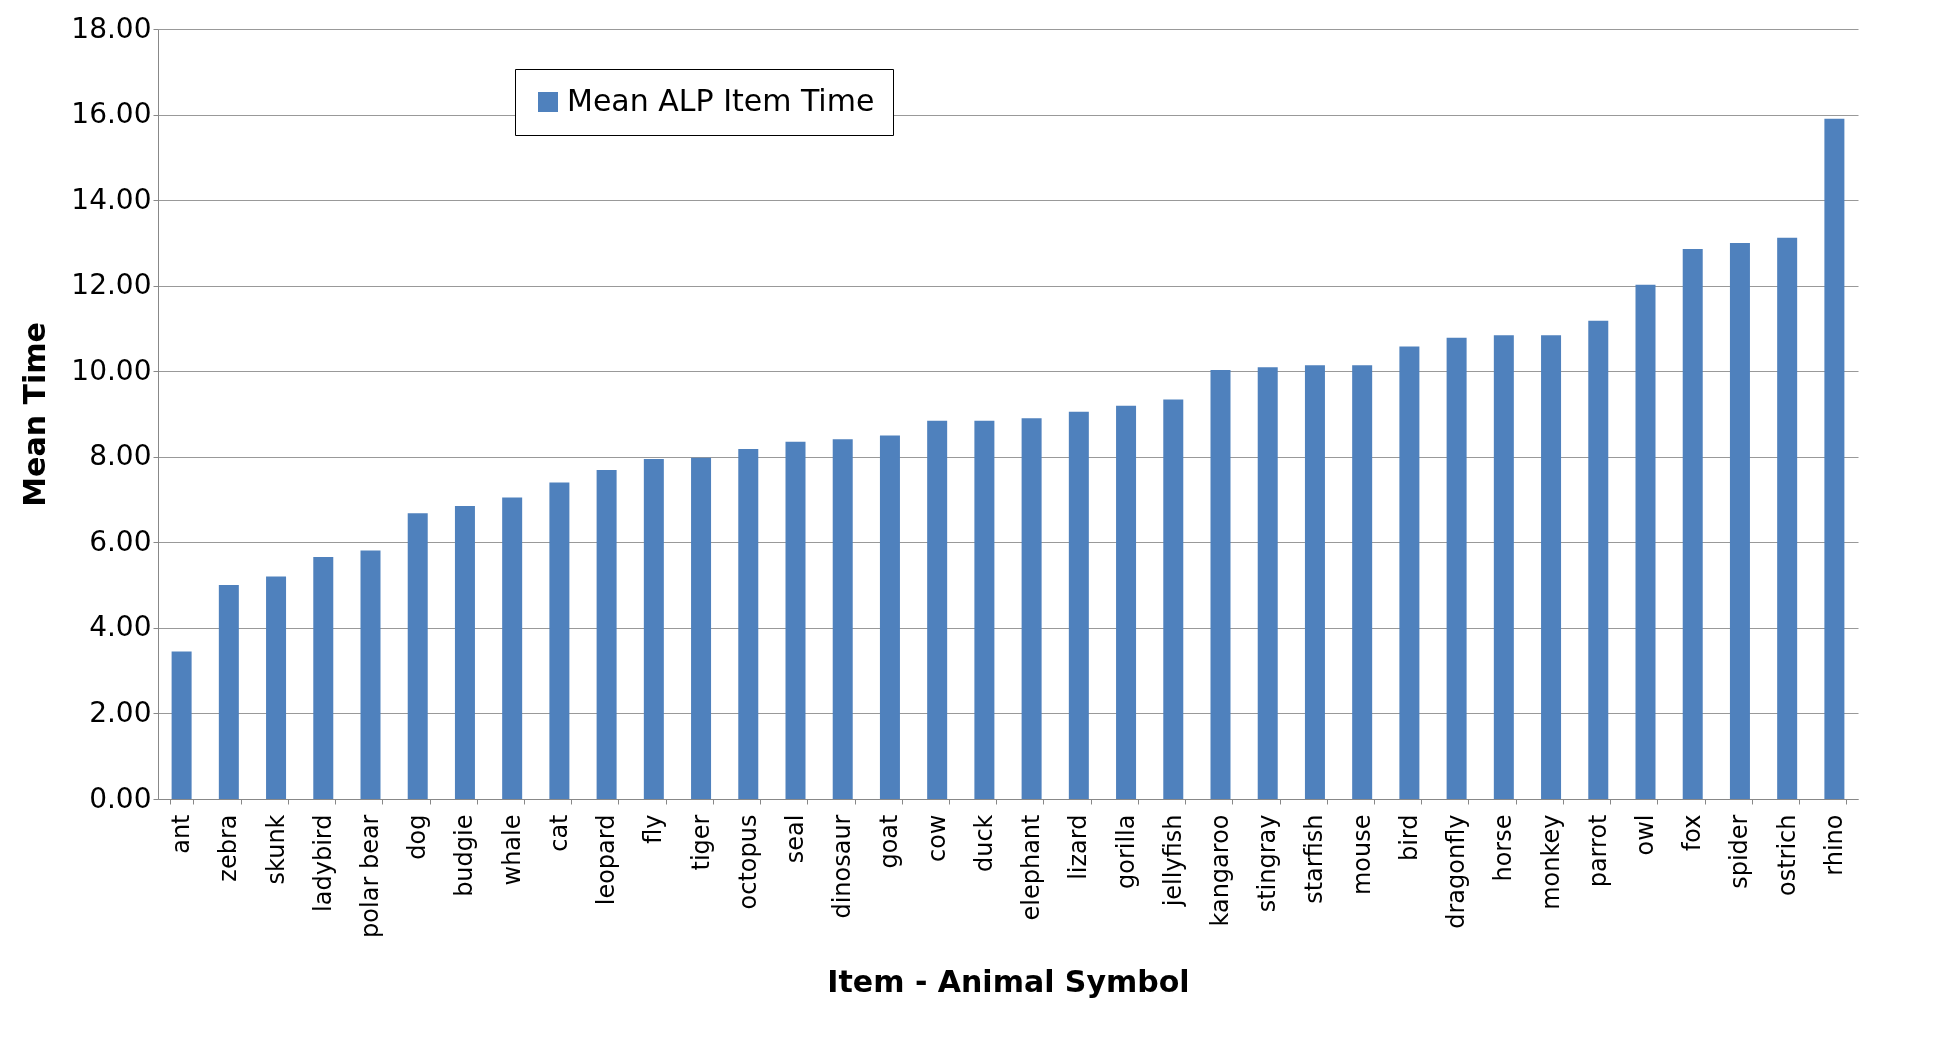 Image resolution: width=1946 pixels, height=1056 pixels. I want to click on y-tick-label: 12.00, so click(111, 285).